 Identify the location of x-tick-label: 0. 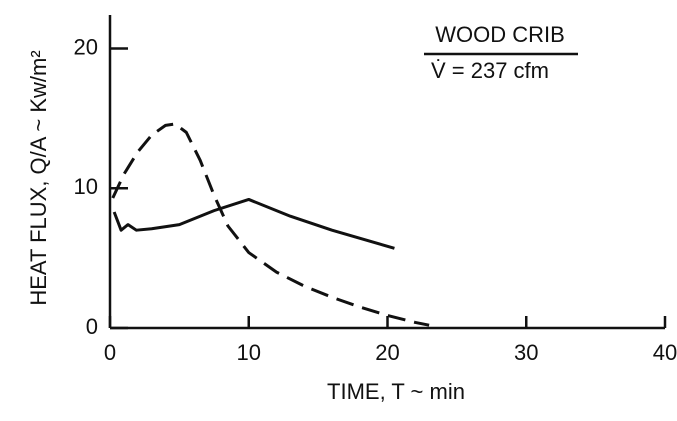
(110, 352).